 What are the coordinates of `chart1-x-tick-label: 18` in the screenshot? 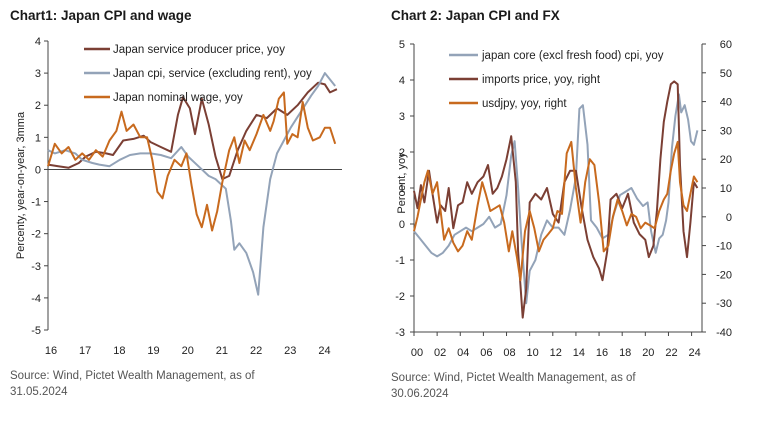 It's located at (119, 351).